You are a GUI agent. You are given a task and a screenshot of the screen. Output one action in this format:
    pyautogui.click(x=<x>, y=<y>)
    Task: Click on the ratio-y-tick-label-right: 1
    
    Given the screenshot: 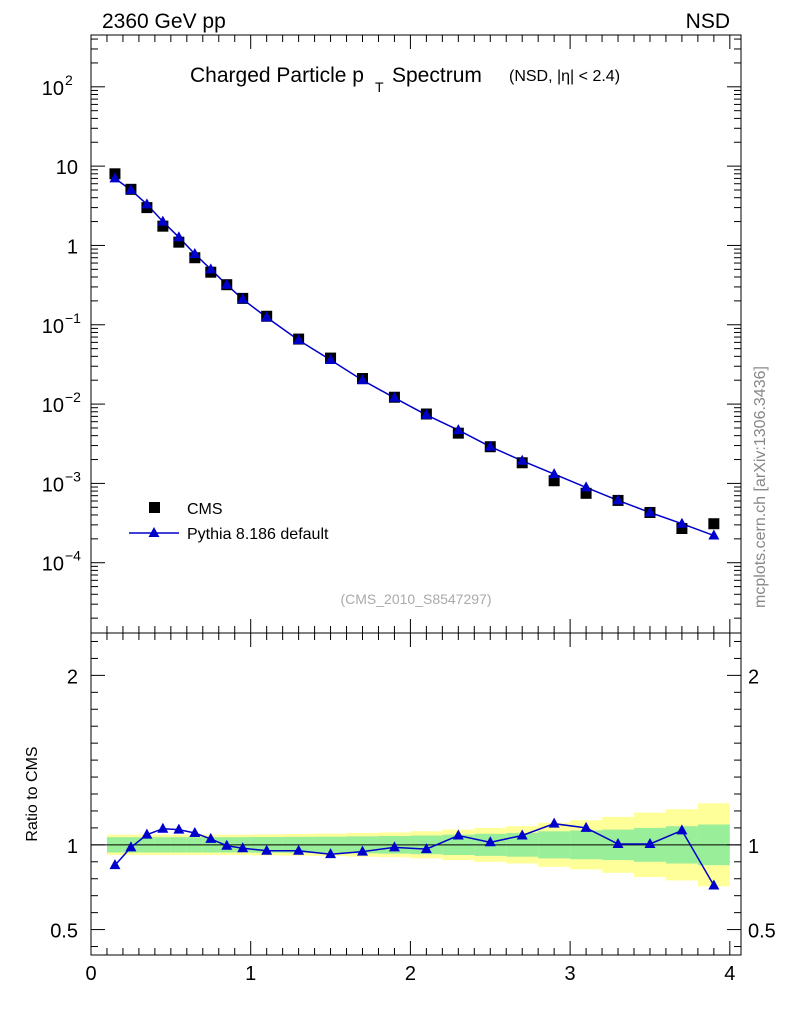 What is the action you would take?
    pyautogui.click(x=753, y=847)
    